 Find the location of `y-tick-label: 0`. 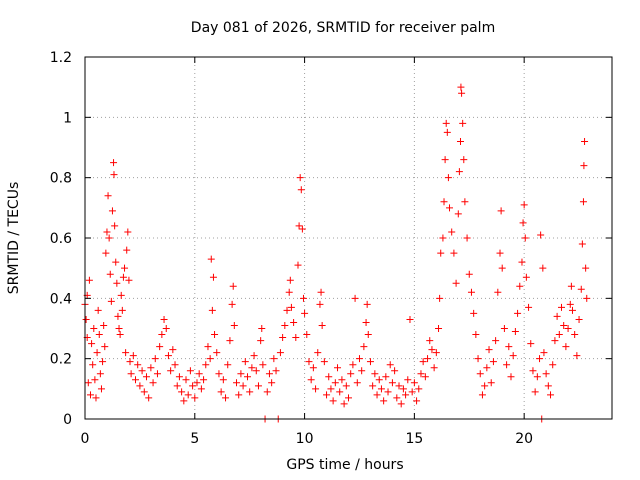

y-tick-label: 0 is located at coordinates (67, 420).